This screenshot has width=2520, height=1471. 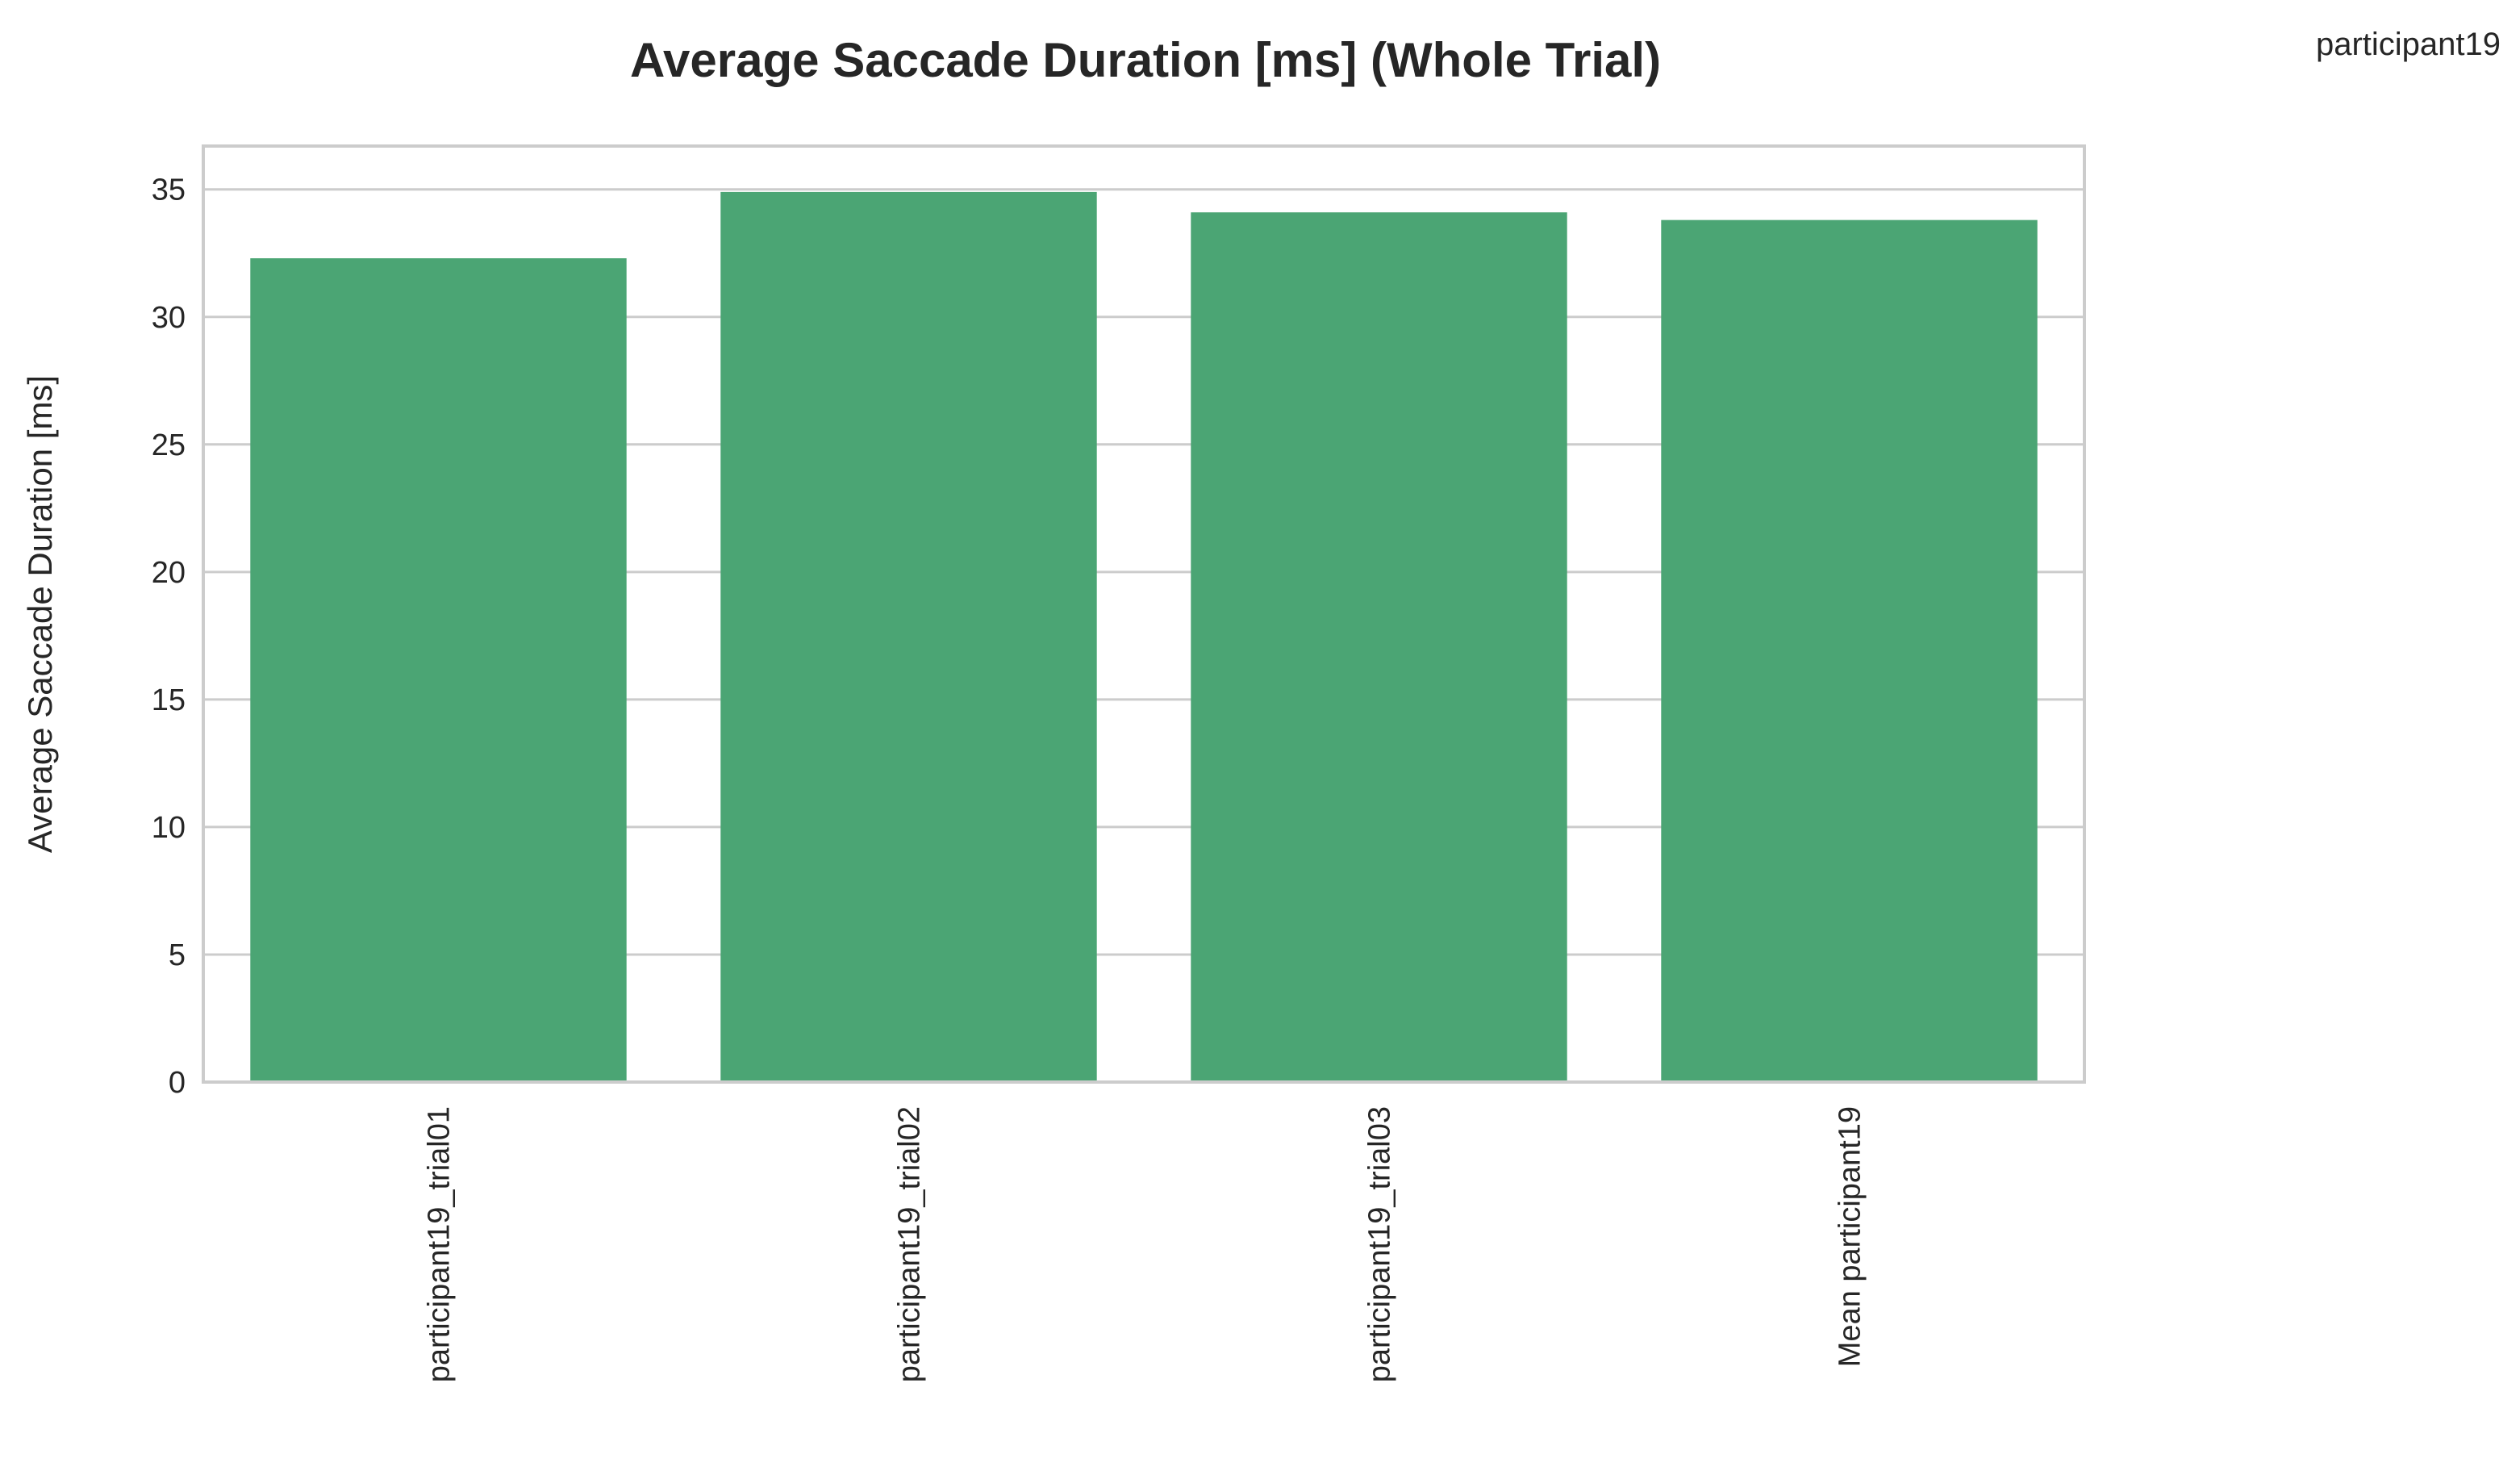 I want to click on participant-label: participant19, so click(x=2408, y=45).